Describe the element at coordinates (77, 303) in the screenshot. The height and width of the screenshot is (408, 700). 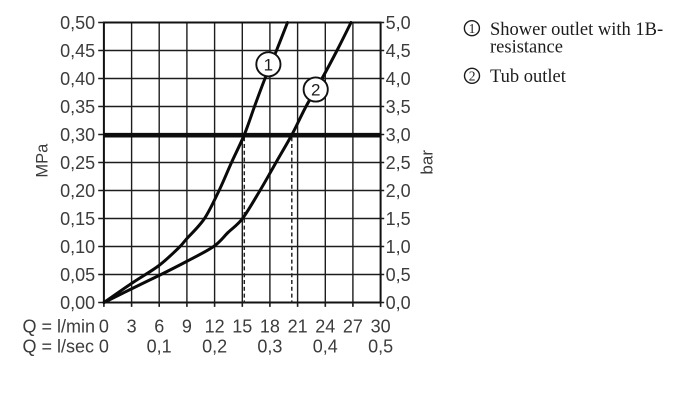
I see `svg-text: 0,00` at that location.